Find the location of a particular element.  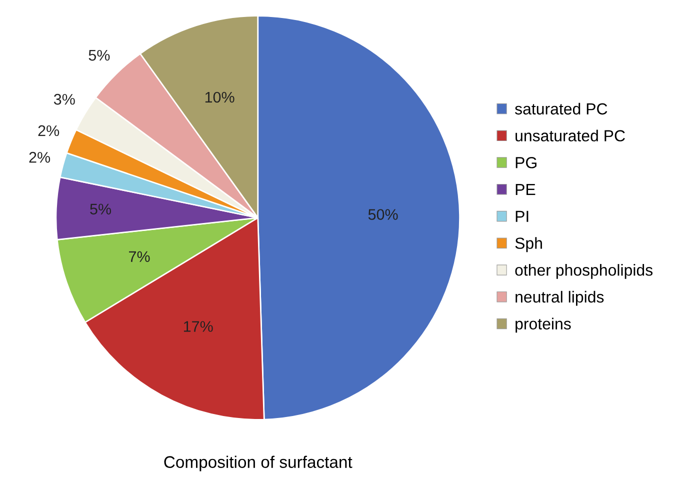

legend-label: PE is located at coordinates (526, 190).